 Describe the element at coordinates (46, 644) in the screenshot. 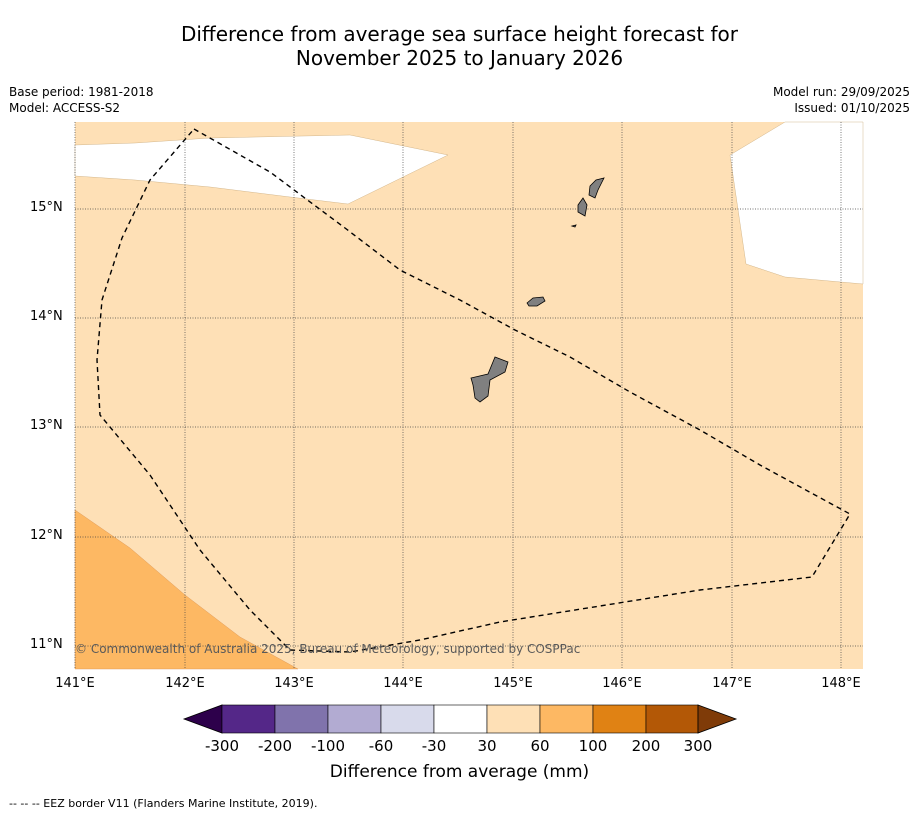

I see `lat-label-11n: 11°N` at that location.